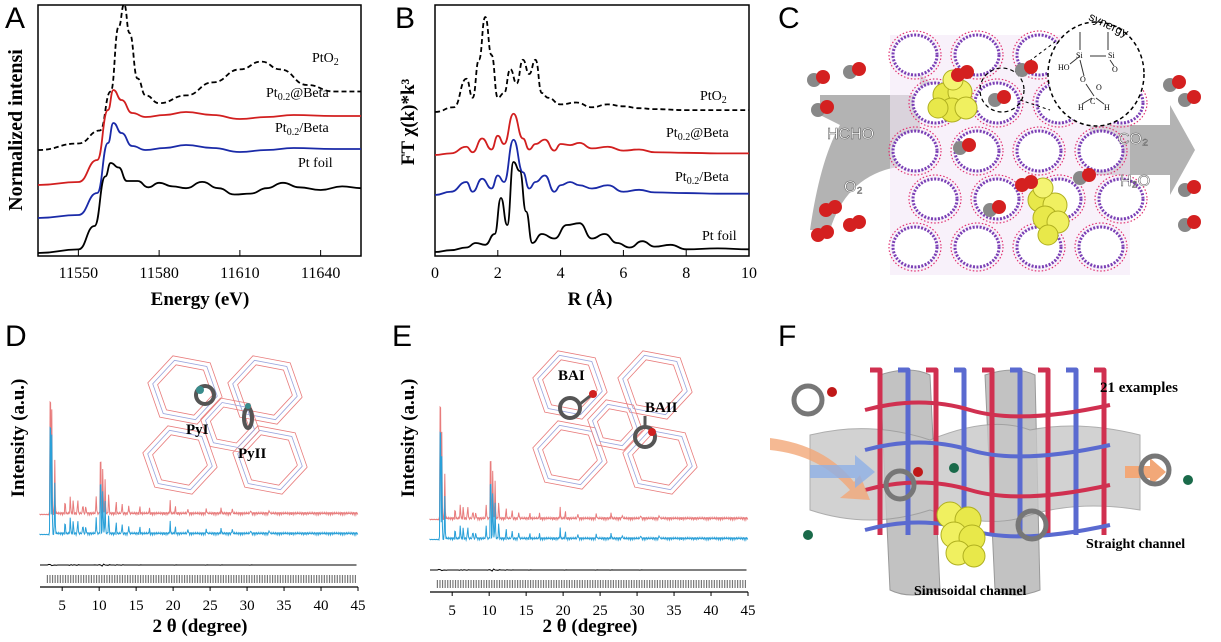 Image resolution: width=1221 pixels, height=642 pixels. I want to click on mol-label-o-1: O, so click(1083, 79).